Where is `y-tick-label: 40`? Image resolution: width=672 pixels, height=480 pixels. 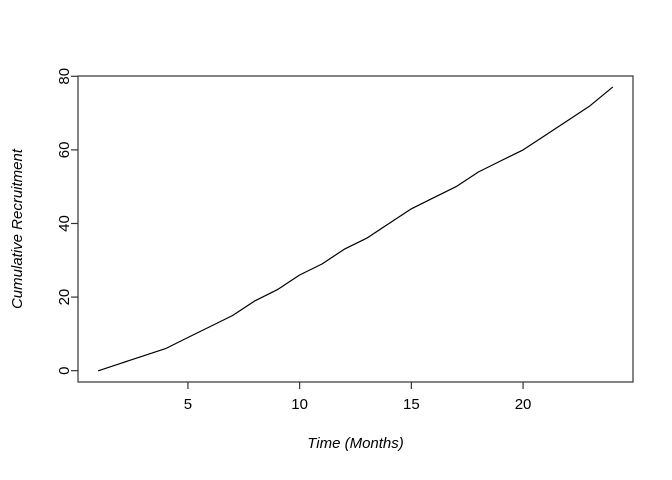 y-tick-label: 40 is located at coordinates (64, 223).